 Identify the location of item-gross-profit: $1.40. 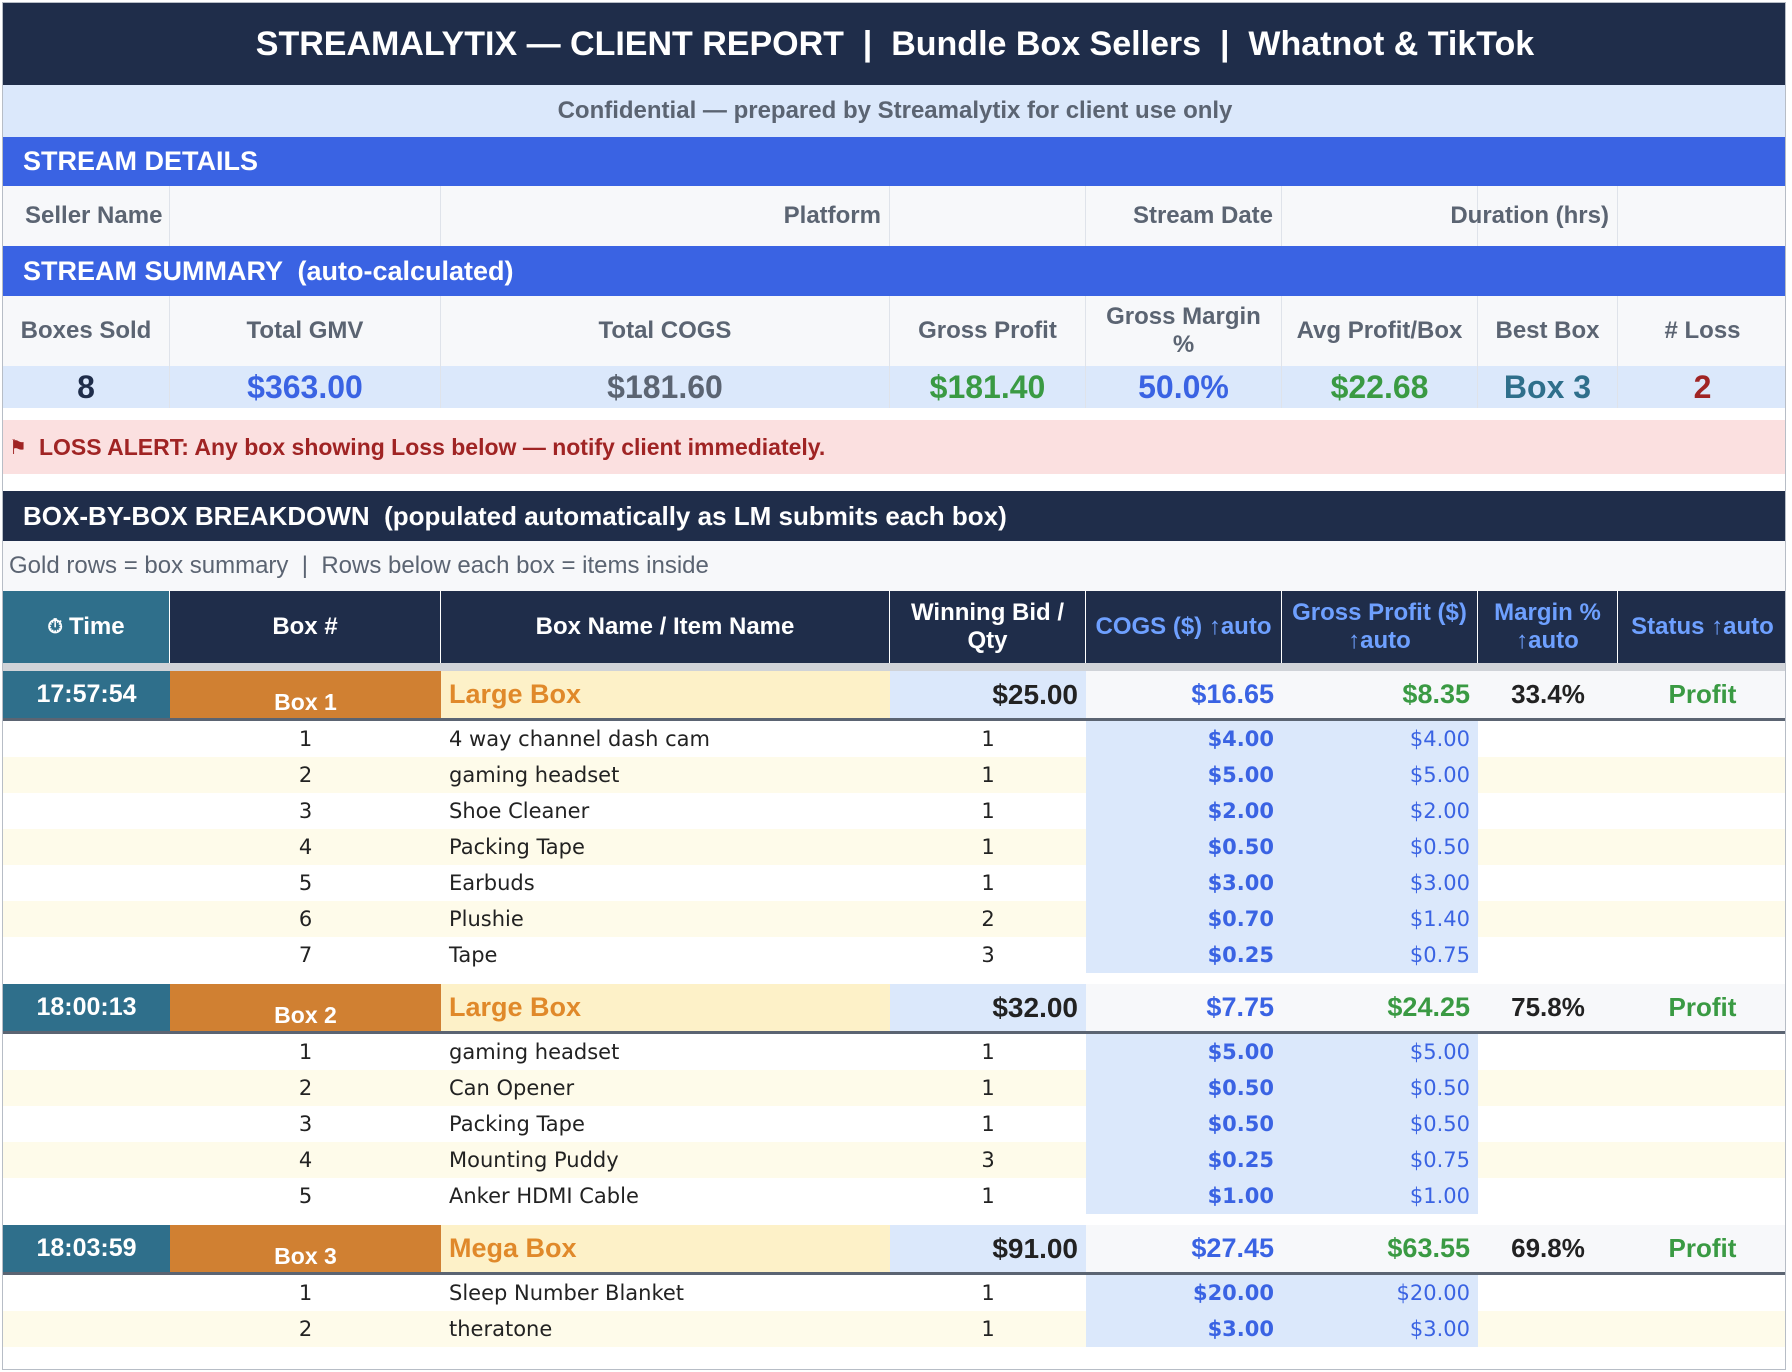
(1380, 919).